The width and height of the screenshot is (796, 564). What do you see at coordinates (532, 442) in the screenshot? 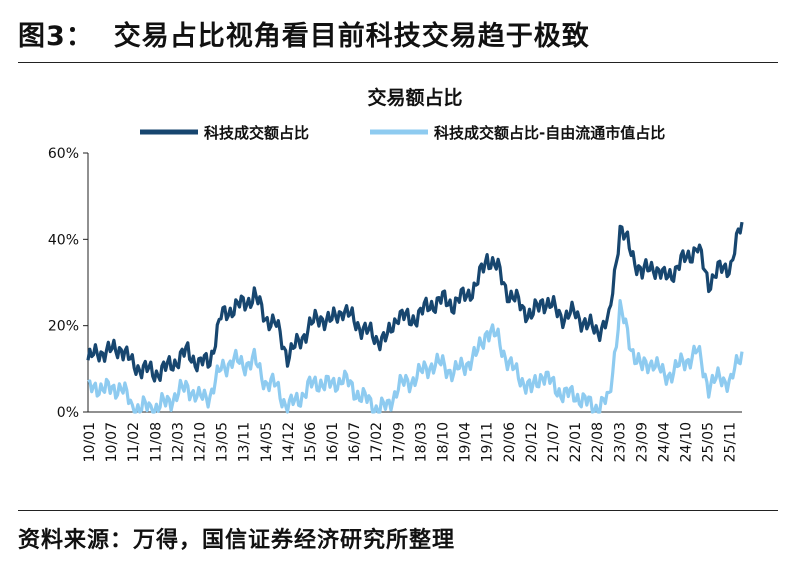
I see `x-tick-label: 20/12` at bounding box center [532, 442].